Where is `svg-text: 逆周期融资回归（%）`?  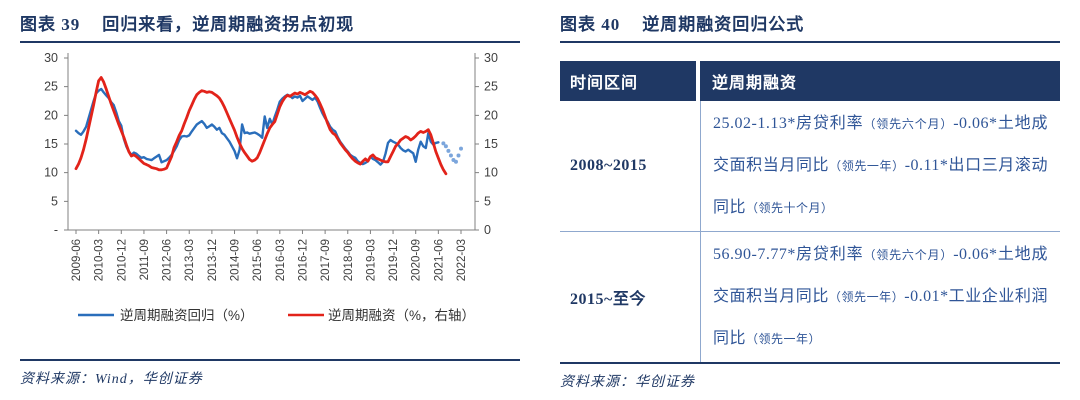
svg-text: 逆周期融资回归（%） is located at coordinates (187, 315).